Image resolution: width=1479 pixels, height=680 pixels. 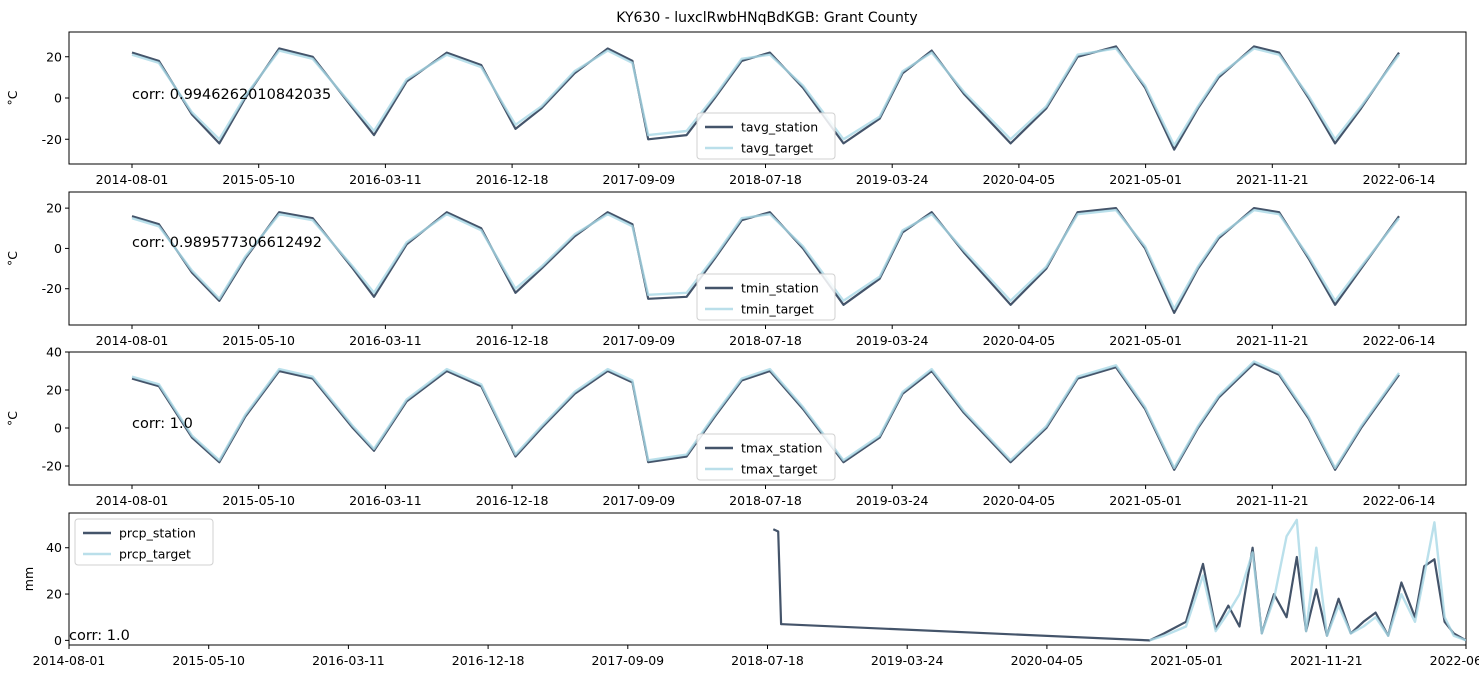 I want to click on series-line-tmin_target, so click(x=765, y=259).